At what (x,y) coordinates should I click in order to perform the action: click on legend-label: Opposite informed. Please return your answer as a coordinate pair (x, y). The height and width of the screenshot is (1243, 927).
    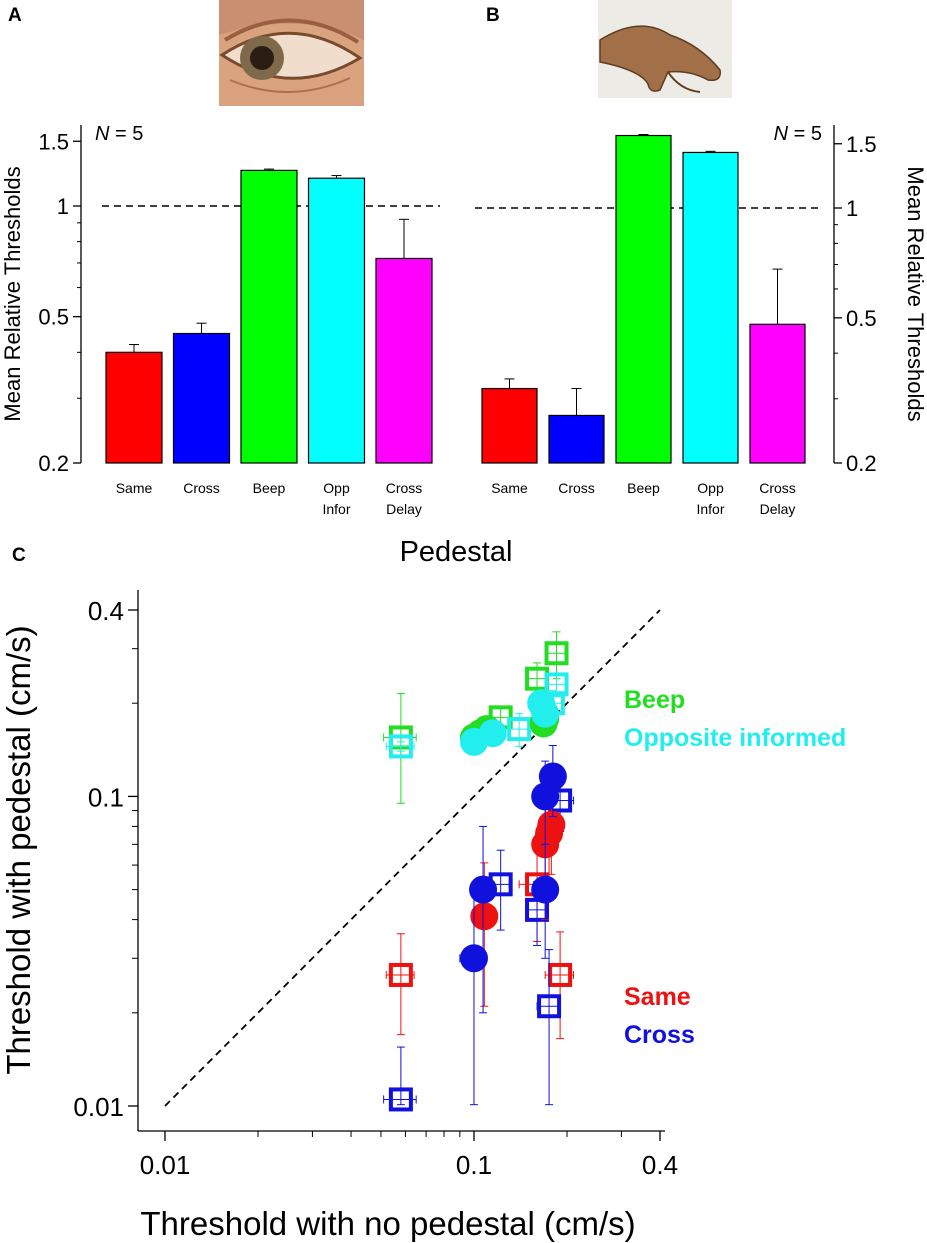
    Looking at the image, I should click on (735, 738).